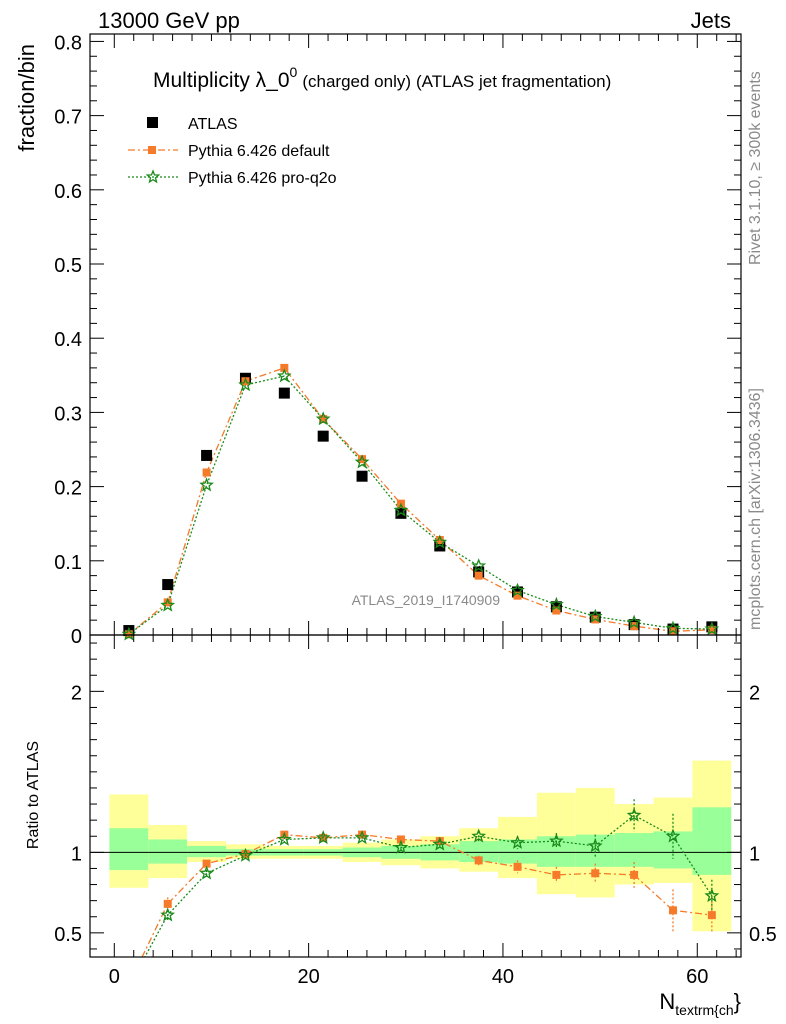 This screenshot has width=786, height=1024. What do you see at coordinates (76, 693) in the screenshot?
I see `ratio-y-tick-label-left: 2` at bounding box center [76, 693].